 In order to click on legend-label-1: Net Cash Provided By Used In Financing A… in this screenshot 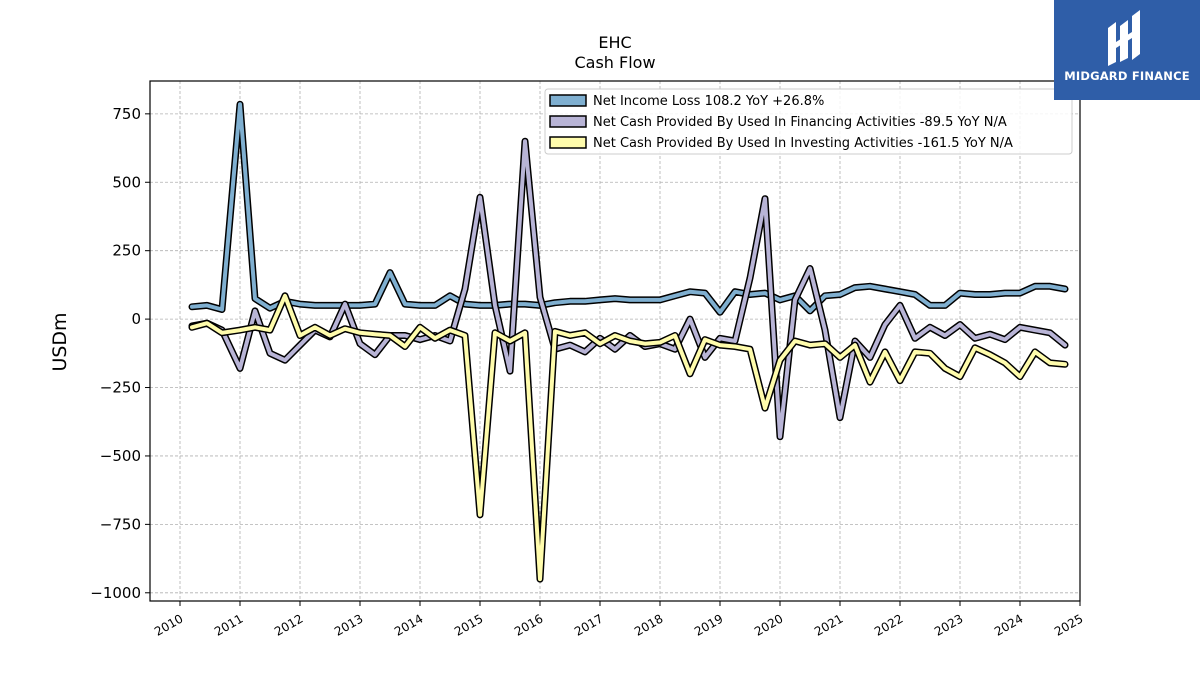, I will do `click(800, 122)`.